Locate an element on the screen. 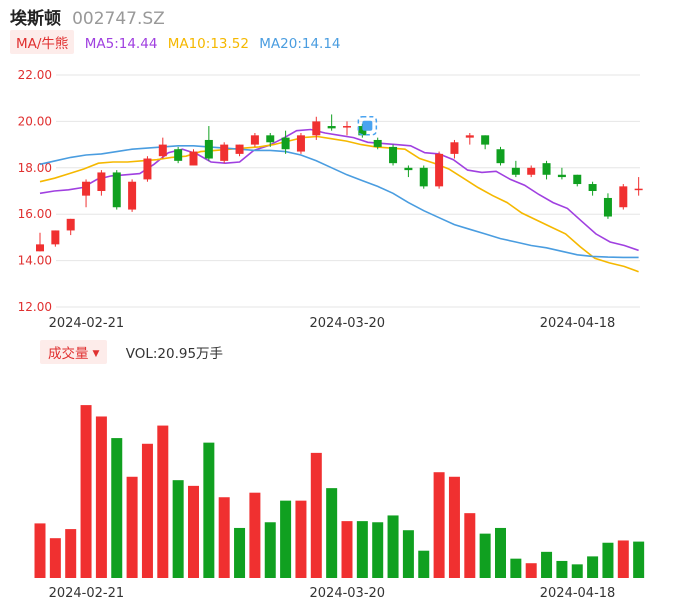  price-x-axis: 2024-02-21 2024-03-20 2024-04-18 is located at coordinates (332, 323).